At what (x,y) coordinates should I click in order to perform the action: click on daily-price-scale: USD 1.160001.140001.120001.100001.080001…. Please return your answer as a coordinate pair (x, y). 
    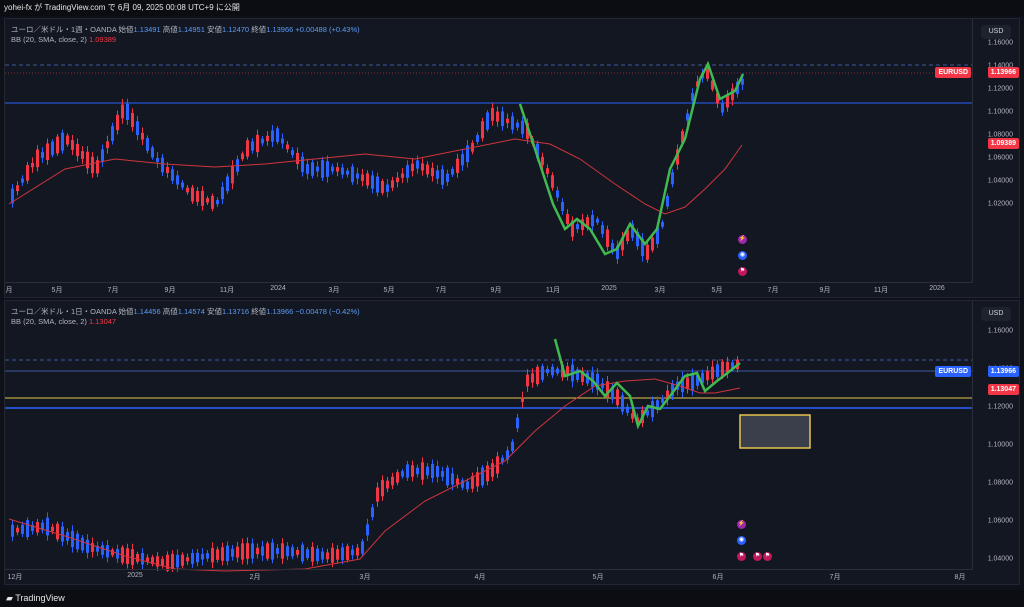
    Looking at the image, I should click on (977, 435).